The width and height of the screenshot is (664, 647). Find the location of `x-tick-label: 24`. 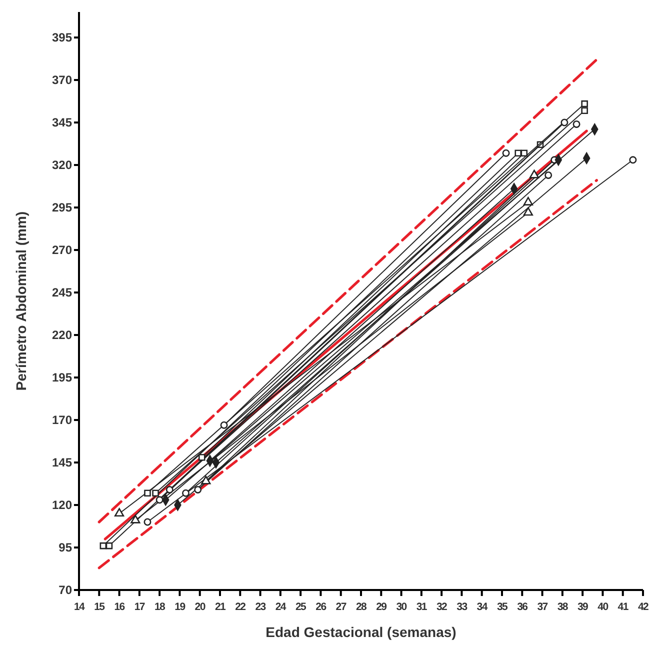

x-tick-label: 24 is located at coordinates (280, 607).